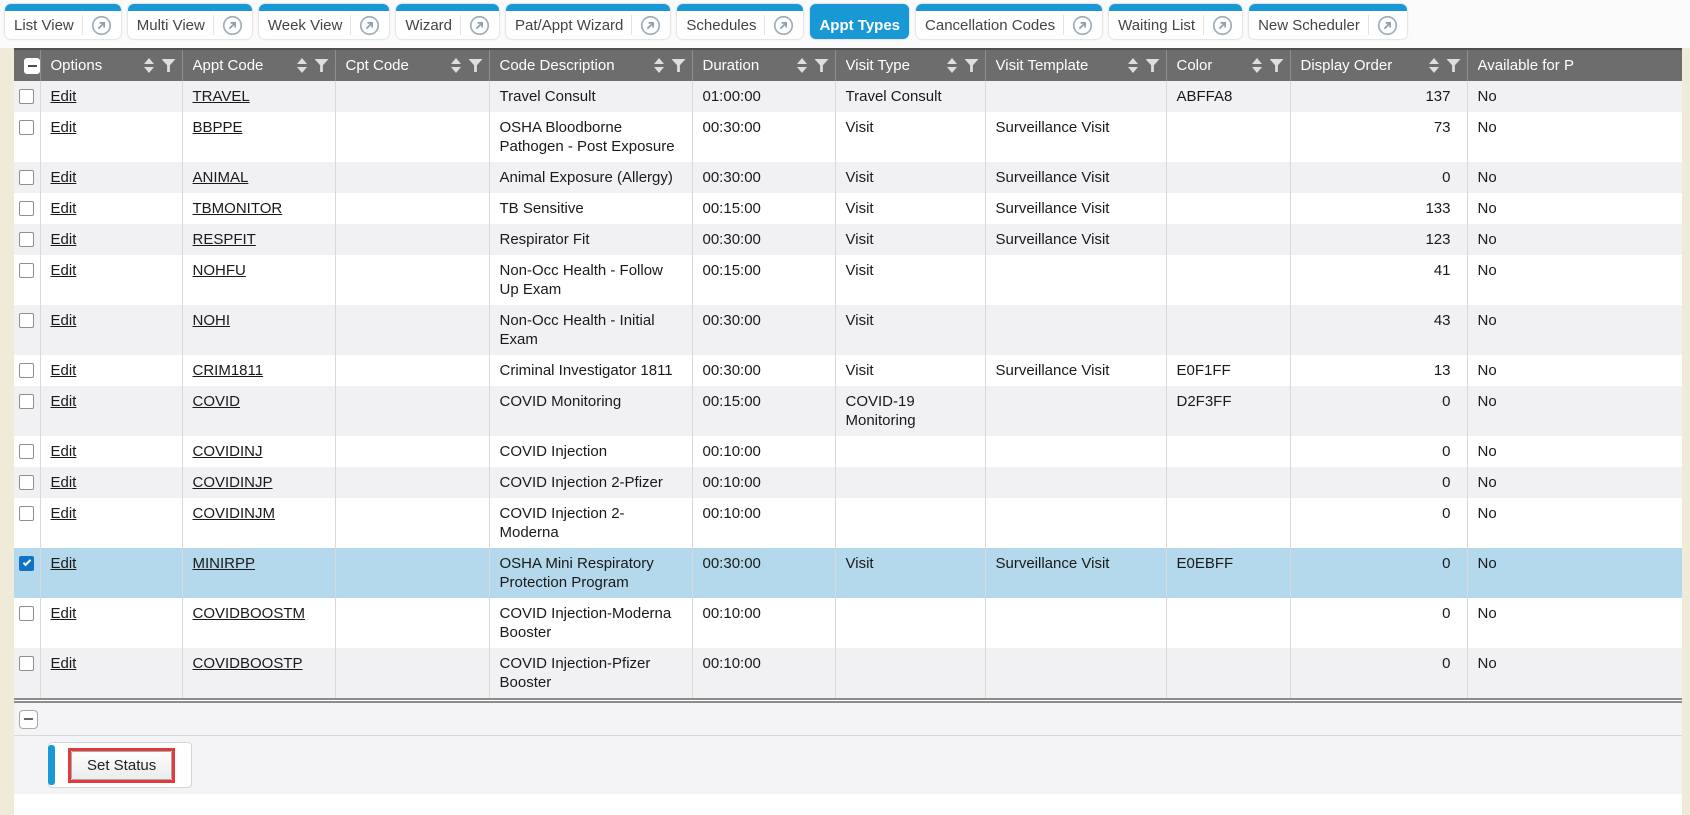 The width and height of the screenshot is (1690, 815). What do you see at coordinates (448, 21) in the screenshot?
I see `tab-wizard: Wizard` at bounding box center [448, 21].